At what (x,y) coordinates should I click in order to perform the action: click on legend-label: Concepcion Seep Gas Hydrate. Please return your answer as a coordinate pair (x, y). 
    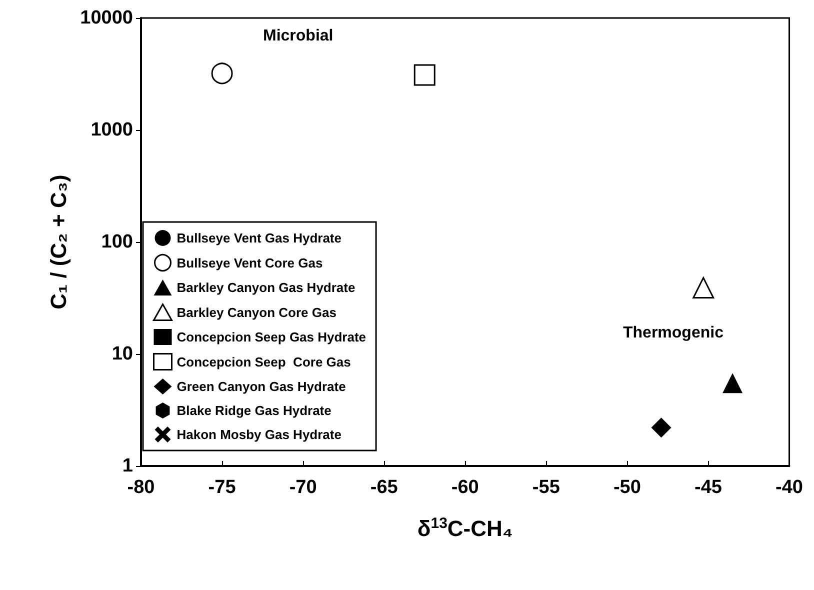
    Looking at the image, I should click on (271, 337).